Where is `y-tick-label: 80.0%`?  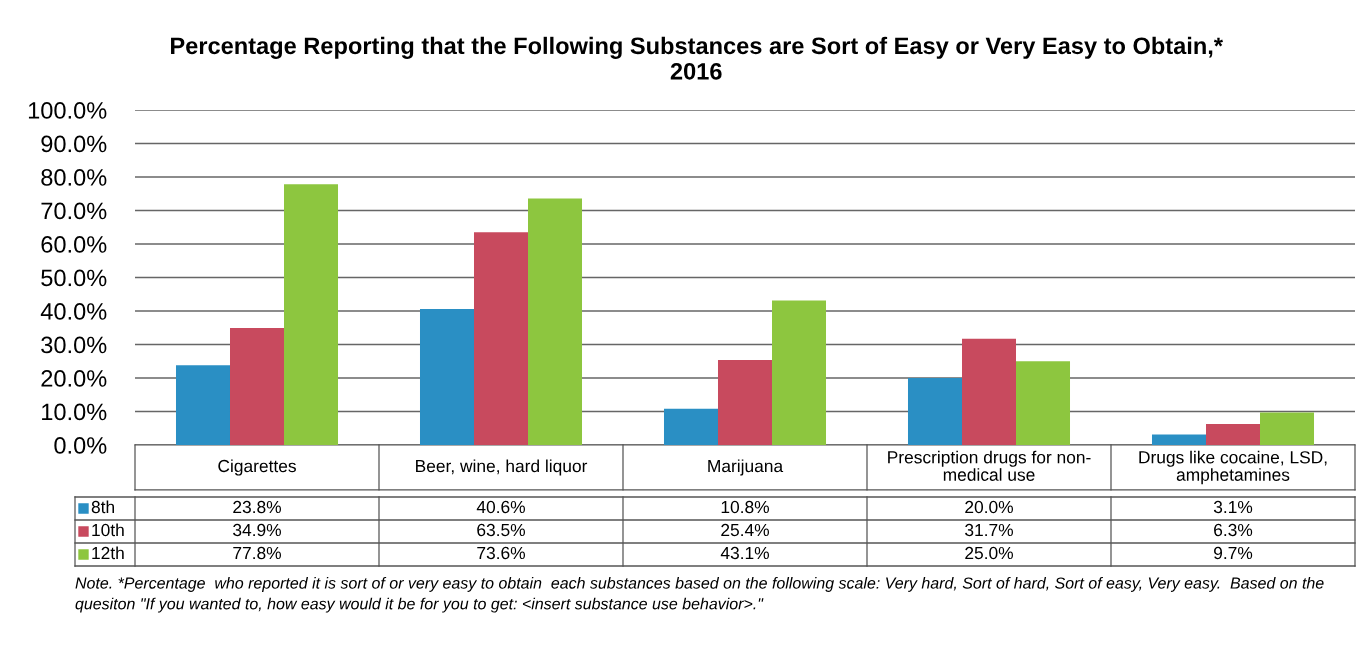 y-tick-label: 80.0% is located at coordinates (74, 177).